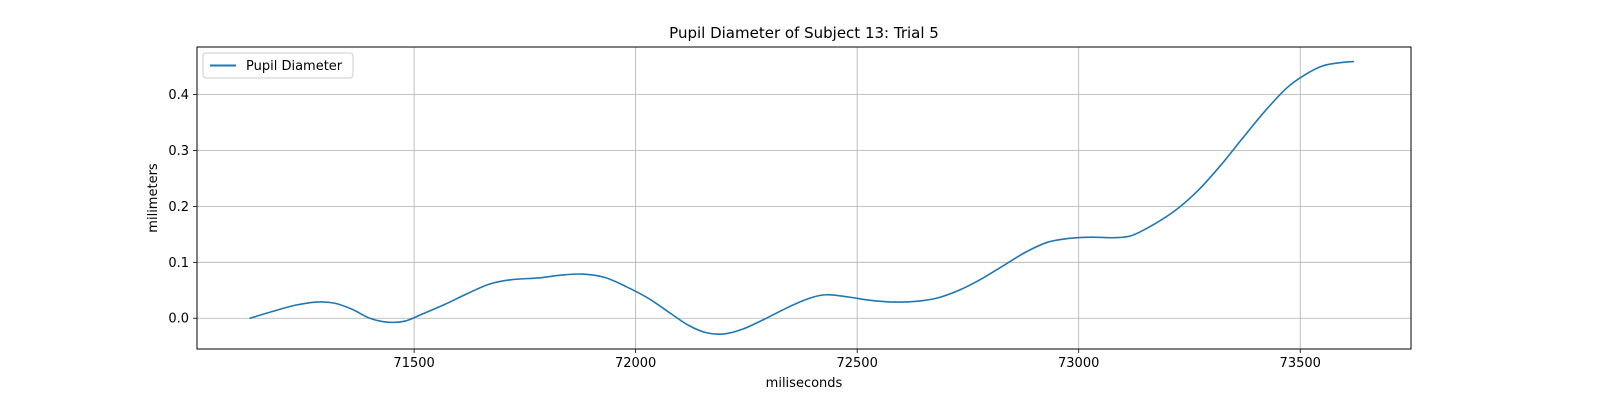 The image size is (1600, 404). What do you see at coordinates (413, 363) in the screenshot?
I see `x-tick-label: 71500` at bounding box center [413, 363].